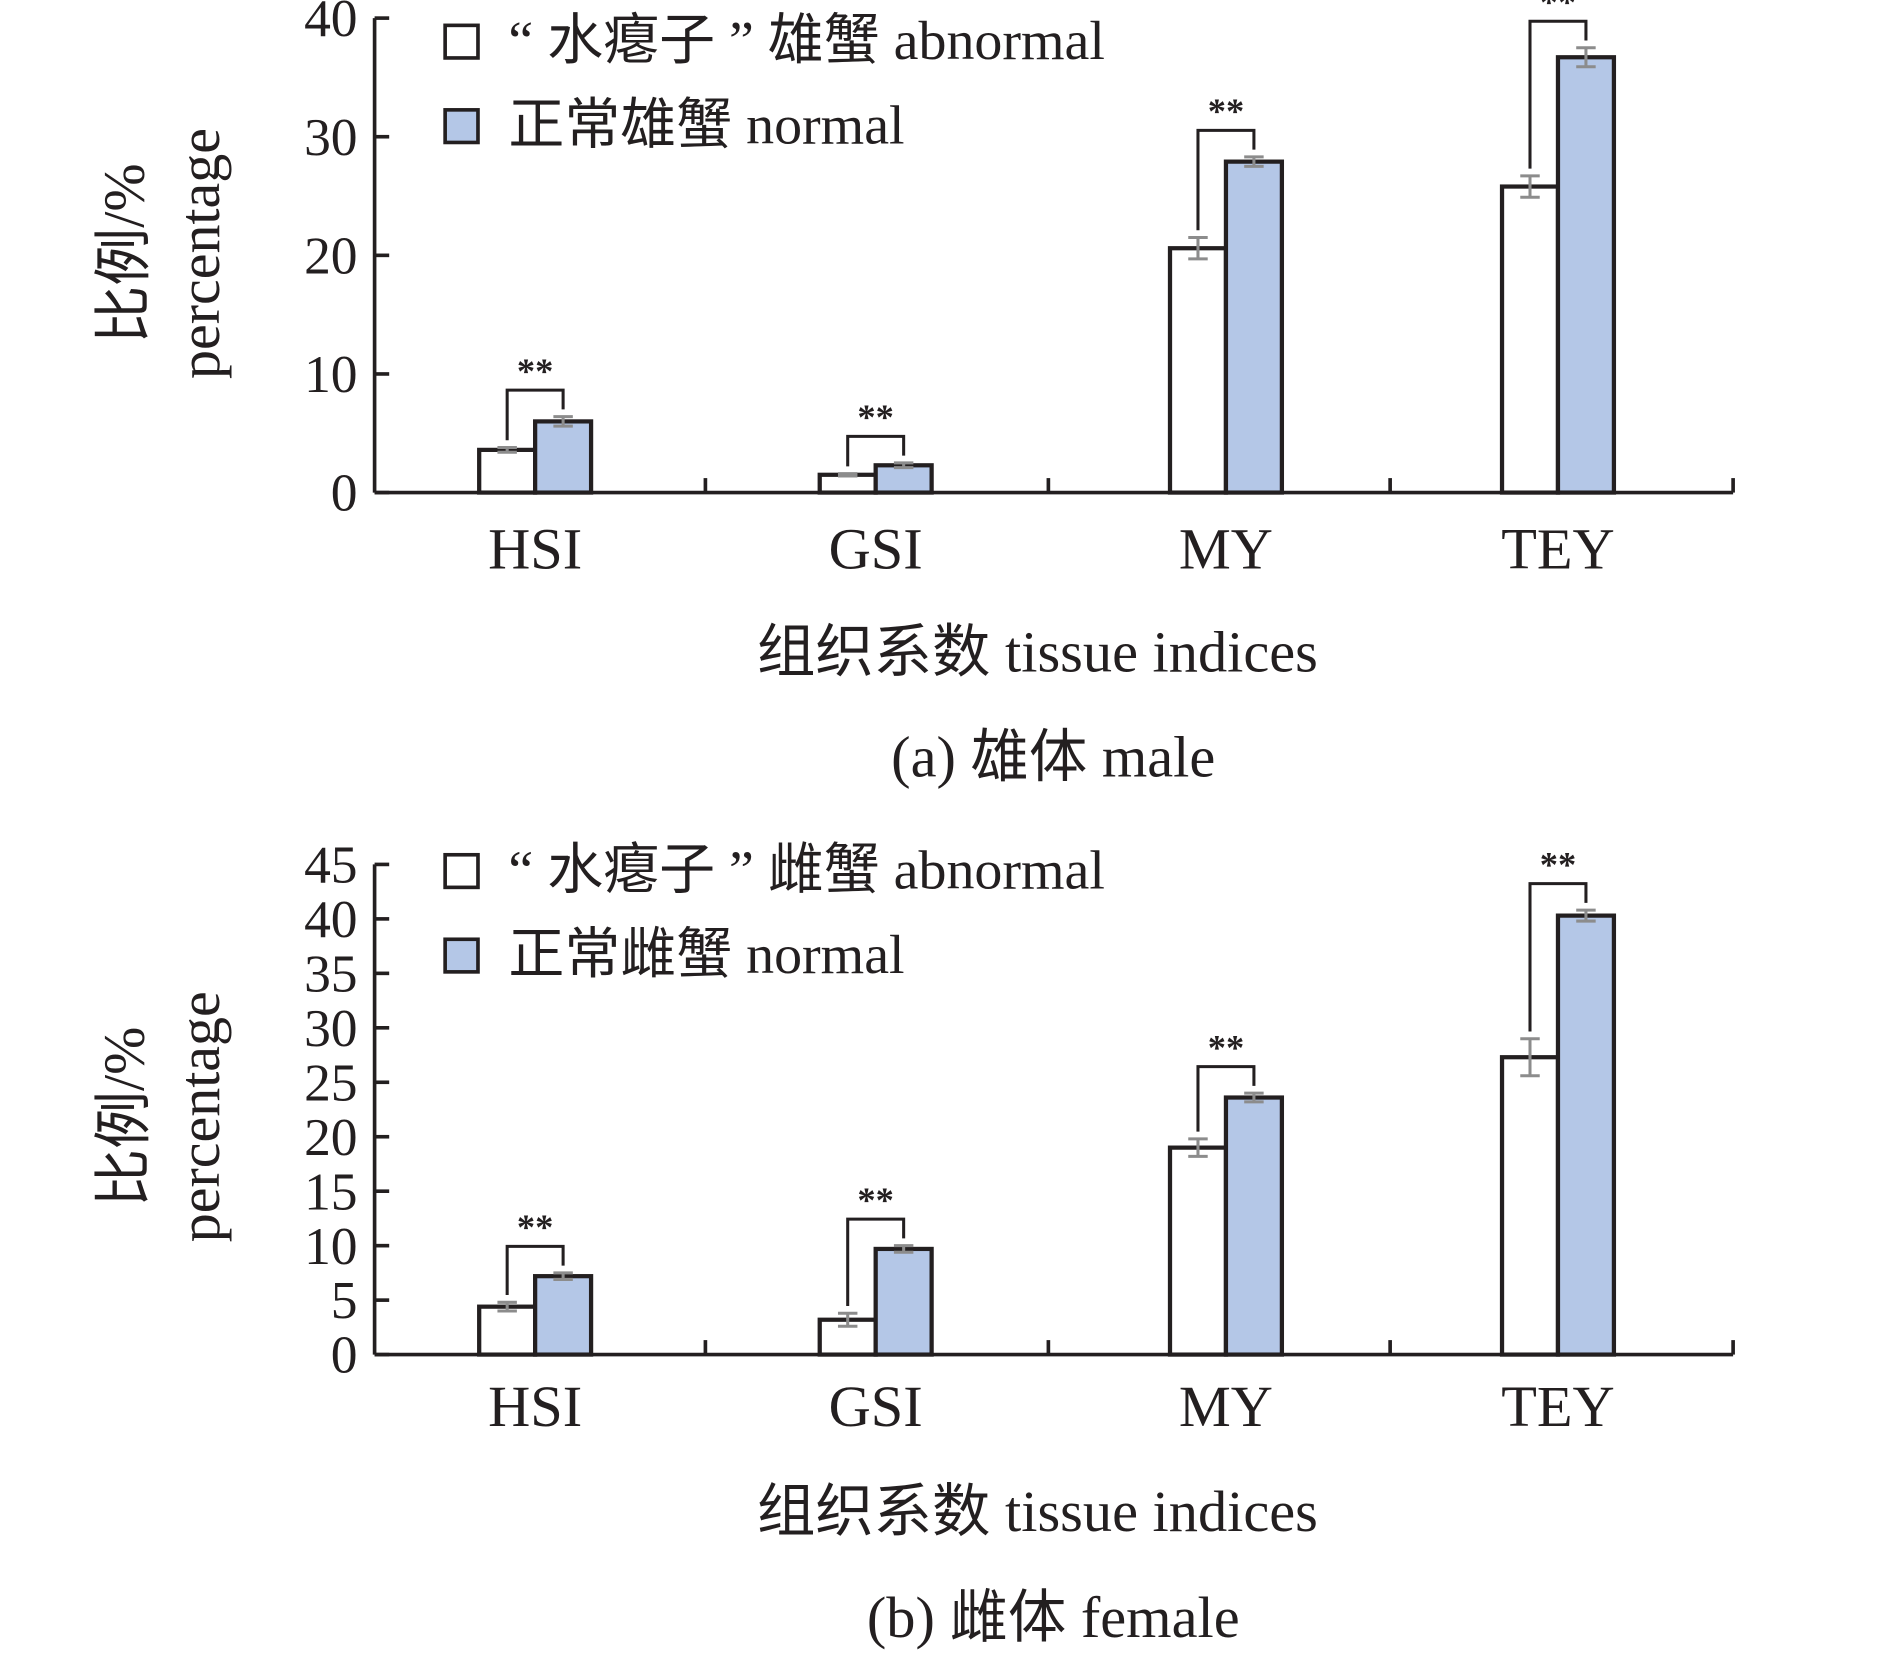 Image resolution: width=1890 pixels, height=1654 pixels. I want to click on y-tick-label: 5, so click(344, 1300).